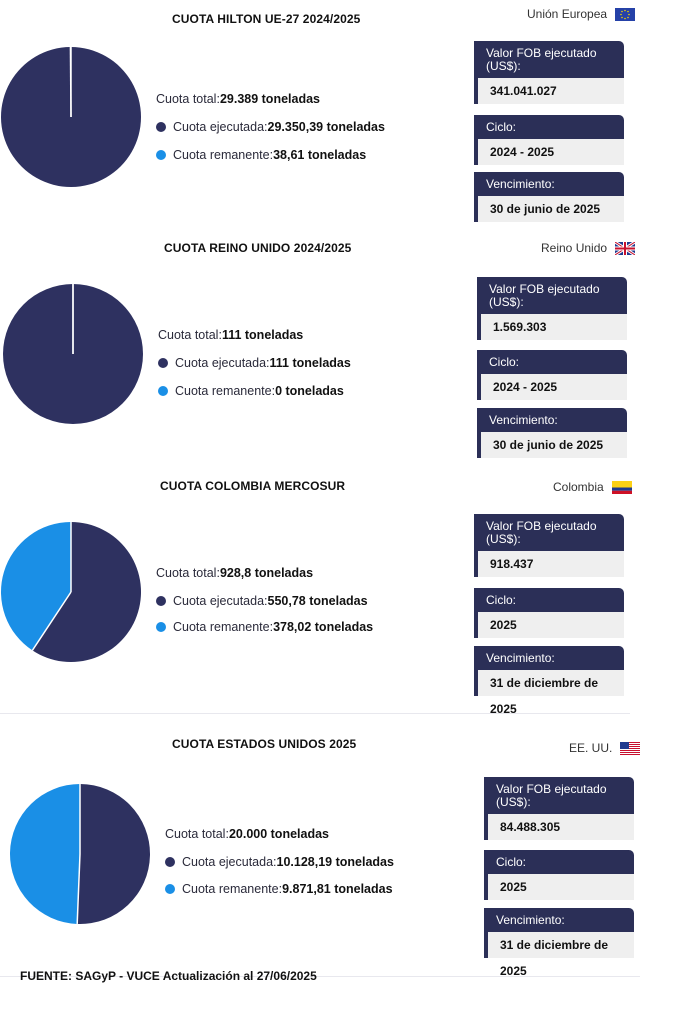 The width and height of the screenshot is (686, 1024). What do you see at coordinates (567, 14) in the screenshot?
I see `country-name: Unión Europea` at bounding box center [567, 14].